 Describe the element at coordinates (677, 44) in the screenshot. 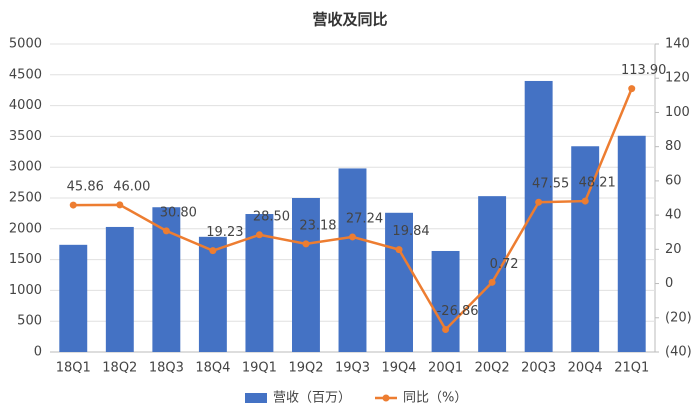

I see `y2-tick-label: 140` at that location.